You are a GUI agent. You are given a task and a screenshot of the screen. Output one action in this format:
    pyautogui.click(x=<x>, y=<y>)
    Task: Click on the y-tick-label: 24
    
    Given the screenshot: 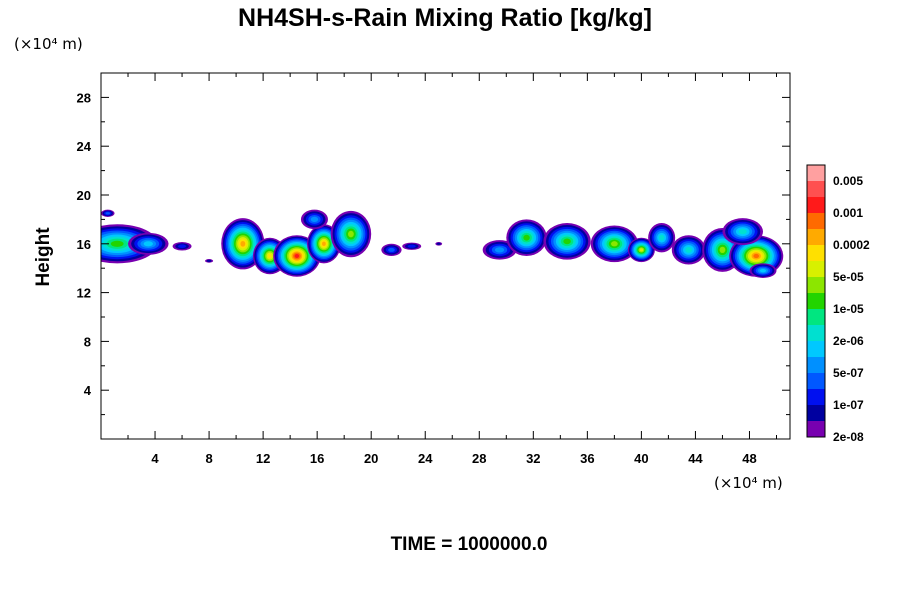 What is the action you would take?
    pyautogui.click(x=84, y=146)
    